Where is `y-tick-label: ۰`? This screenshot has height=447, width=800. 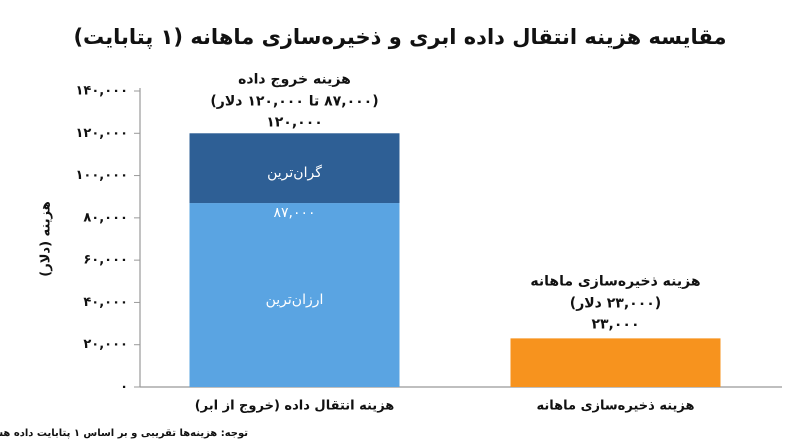
y-tick-label: ۰ is located at coordinates (124, 387).